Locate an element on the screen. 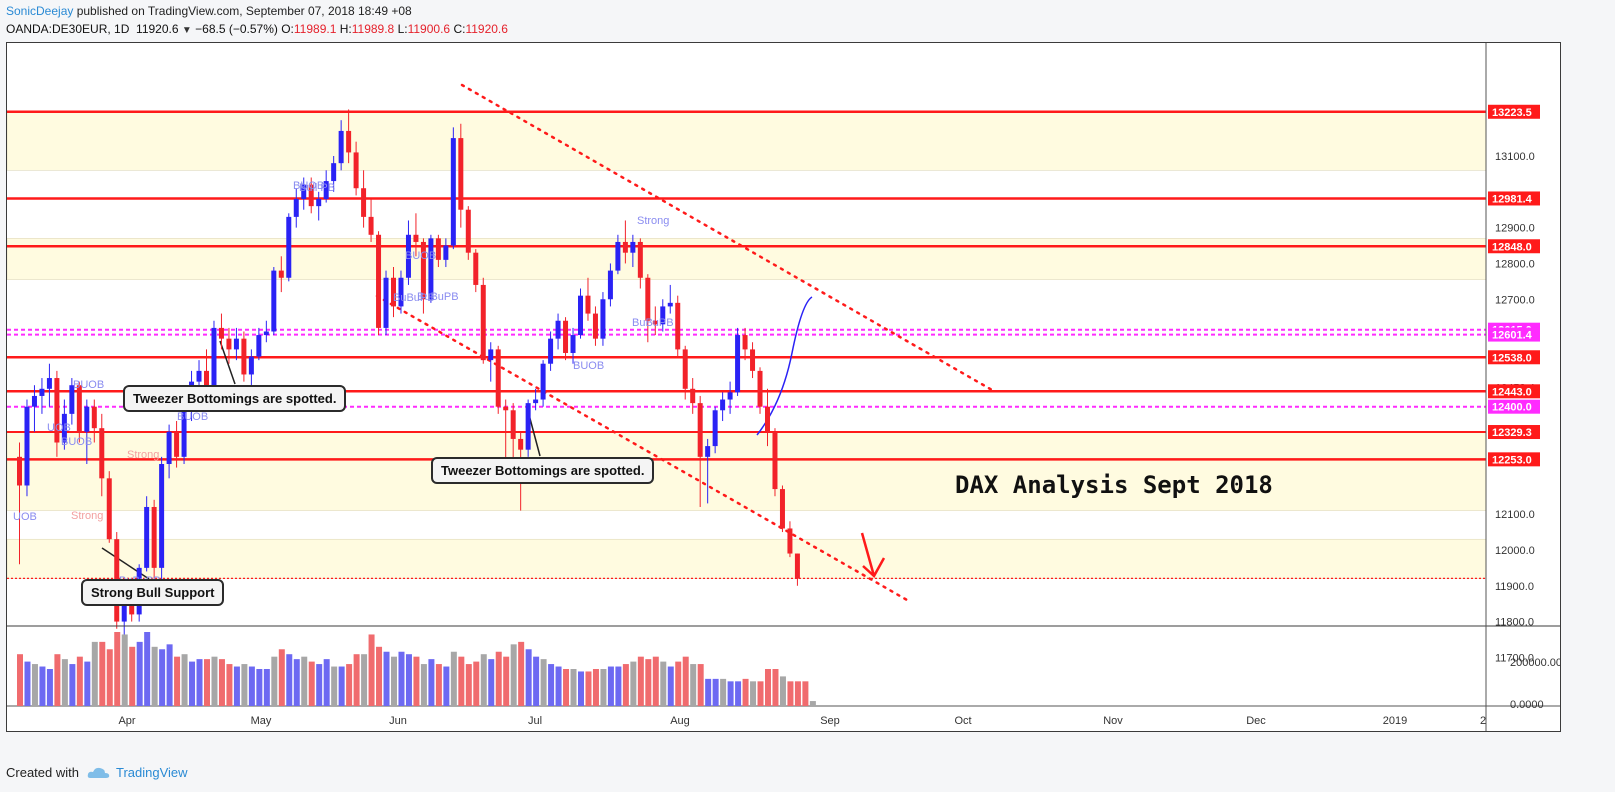 This screenshot has width=1615, height=792. level-price-label: 12538.0 is located at coordinates (1512, 358).